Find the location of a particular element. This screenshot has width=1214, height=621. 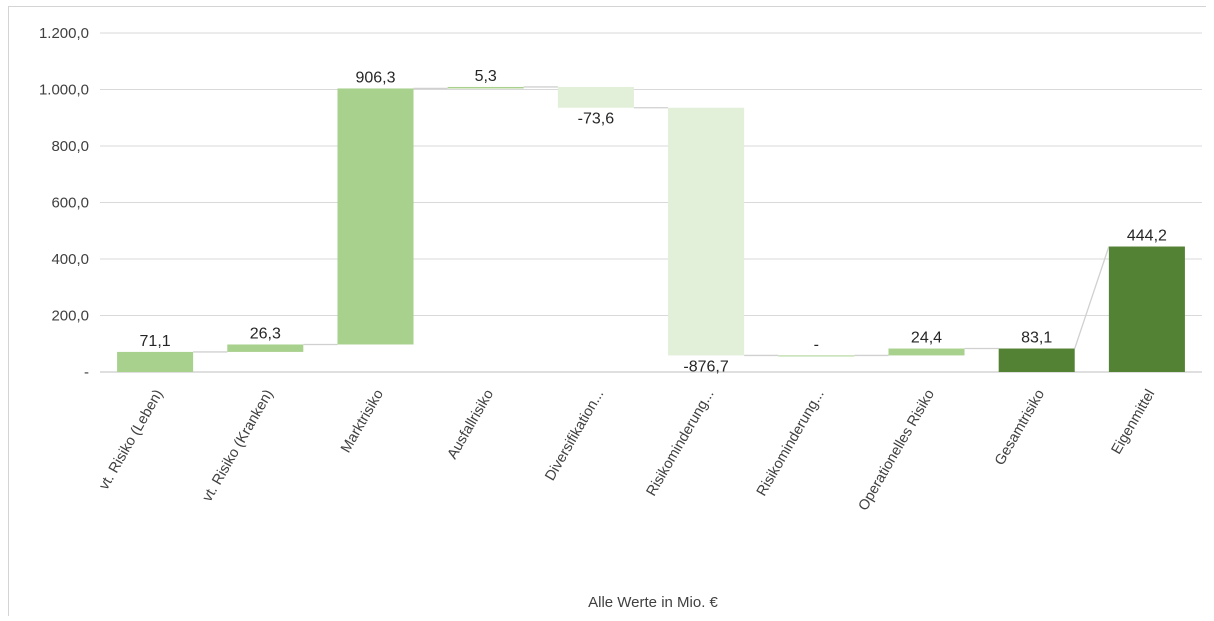

data-label: 444,2 is located at coordinates (1147, 236).